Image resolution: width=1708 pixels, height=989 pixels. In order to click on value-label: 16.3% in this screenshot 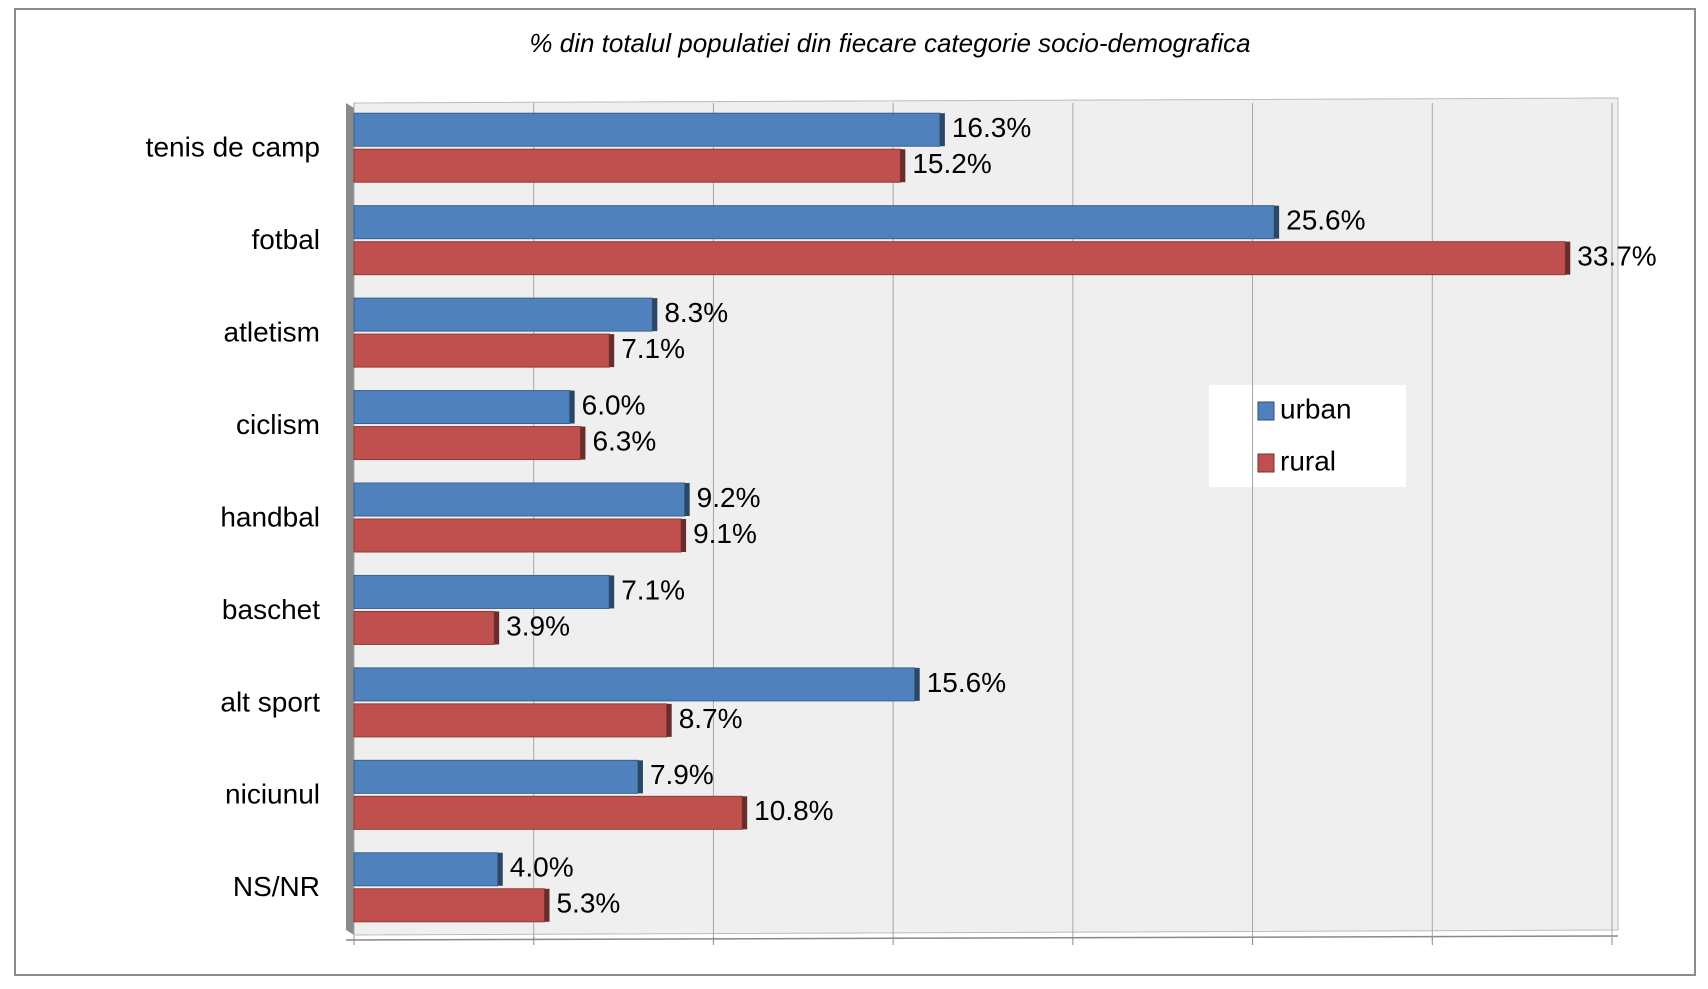, I will do `click(991, 127)`.